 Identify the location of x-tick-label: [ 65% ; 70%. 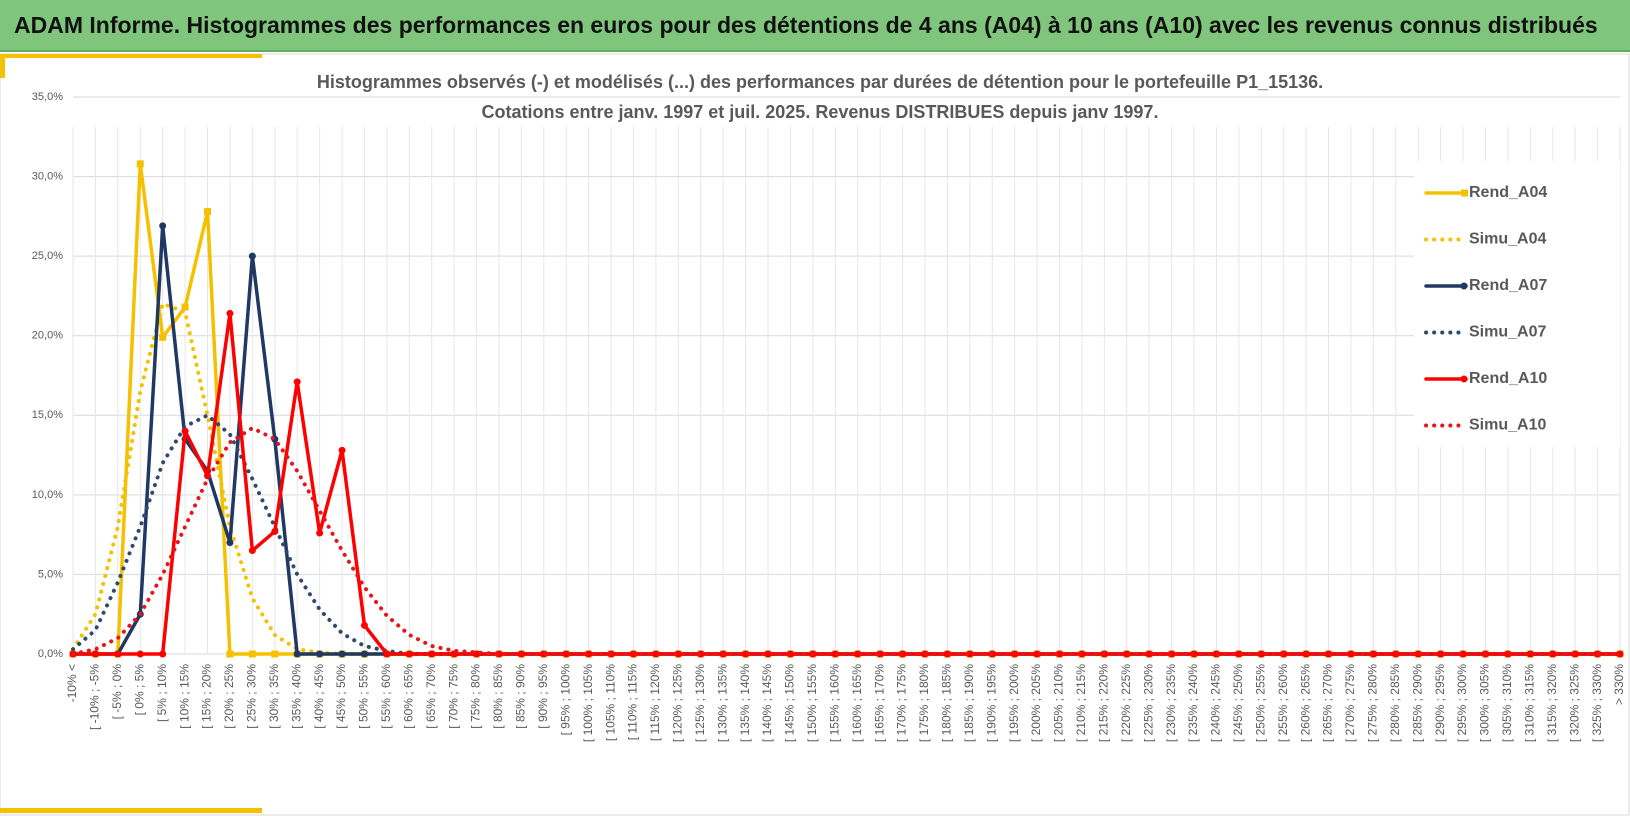
(431, 696).